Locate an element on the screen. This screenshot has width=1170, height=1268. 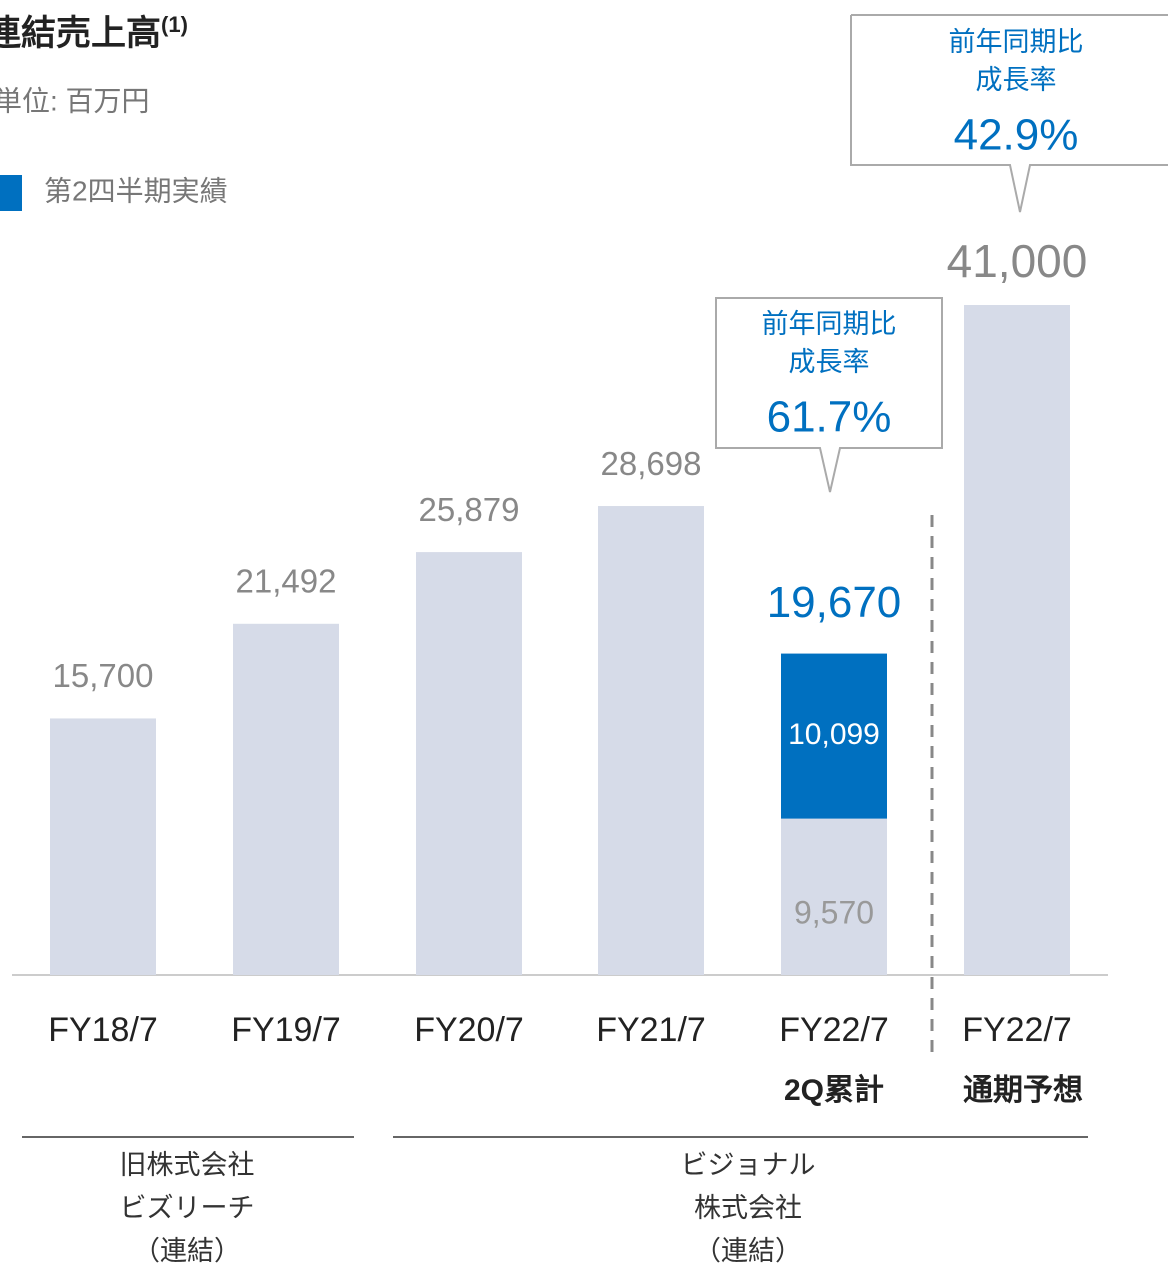
value-label: 41,000 is located at coordinates (1017, 261).